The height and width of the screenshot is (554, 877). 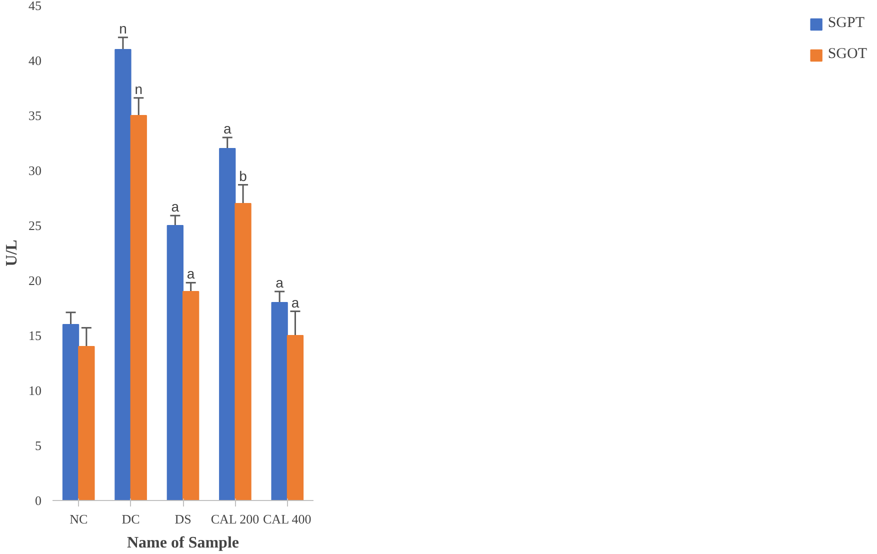 What do you see at coordinates (183, 519) in the screenshot?
I see `x-tick-label: DS` at bounding box center [183, 519].